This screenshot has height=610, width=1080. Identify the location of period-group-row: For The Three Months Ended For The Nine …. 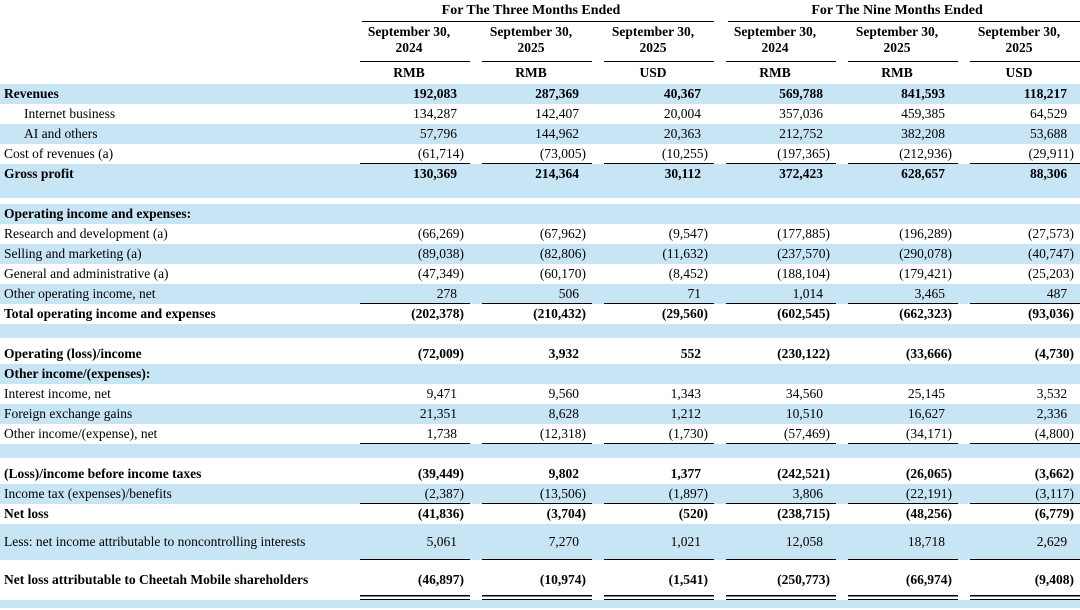
(540, 11).